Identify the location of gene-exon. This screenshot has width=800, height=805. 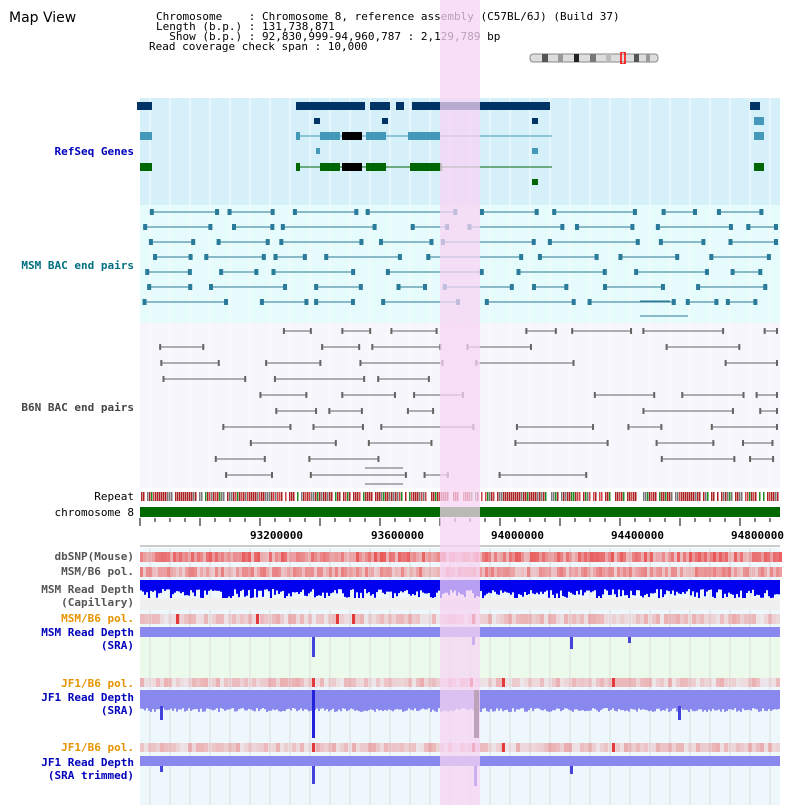
(481, 106).